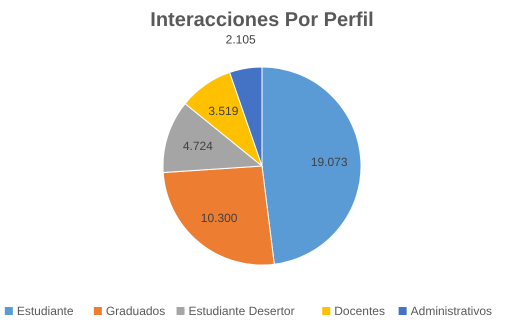  What do you see at coordinates (223, 111) in the screenshot?
I see `data-label: 3.519` at bounding box center [223, 111].